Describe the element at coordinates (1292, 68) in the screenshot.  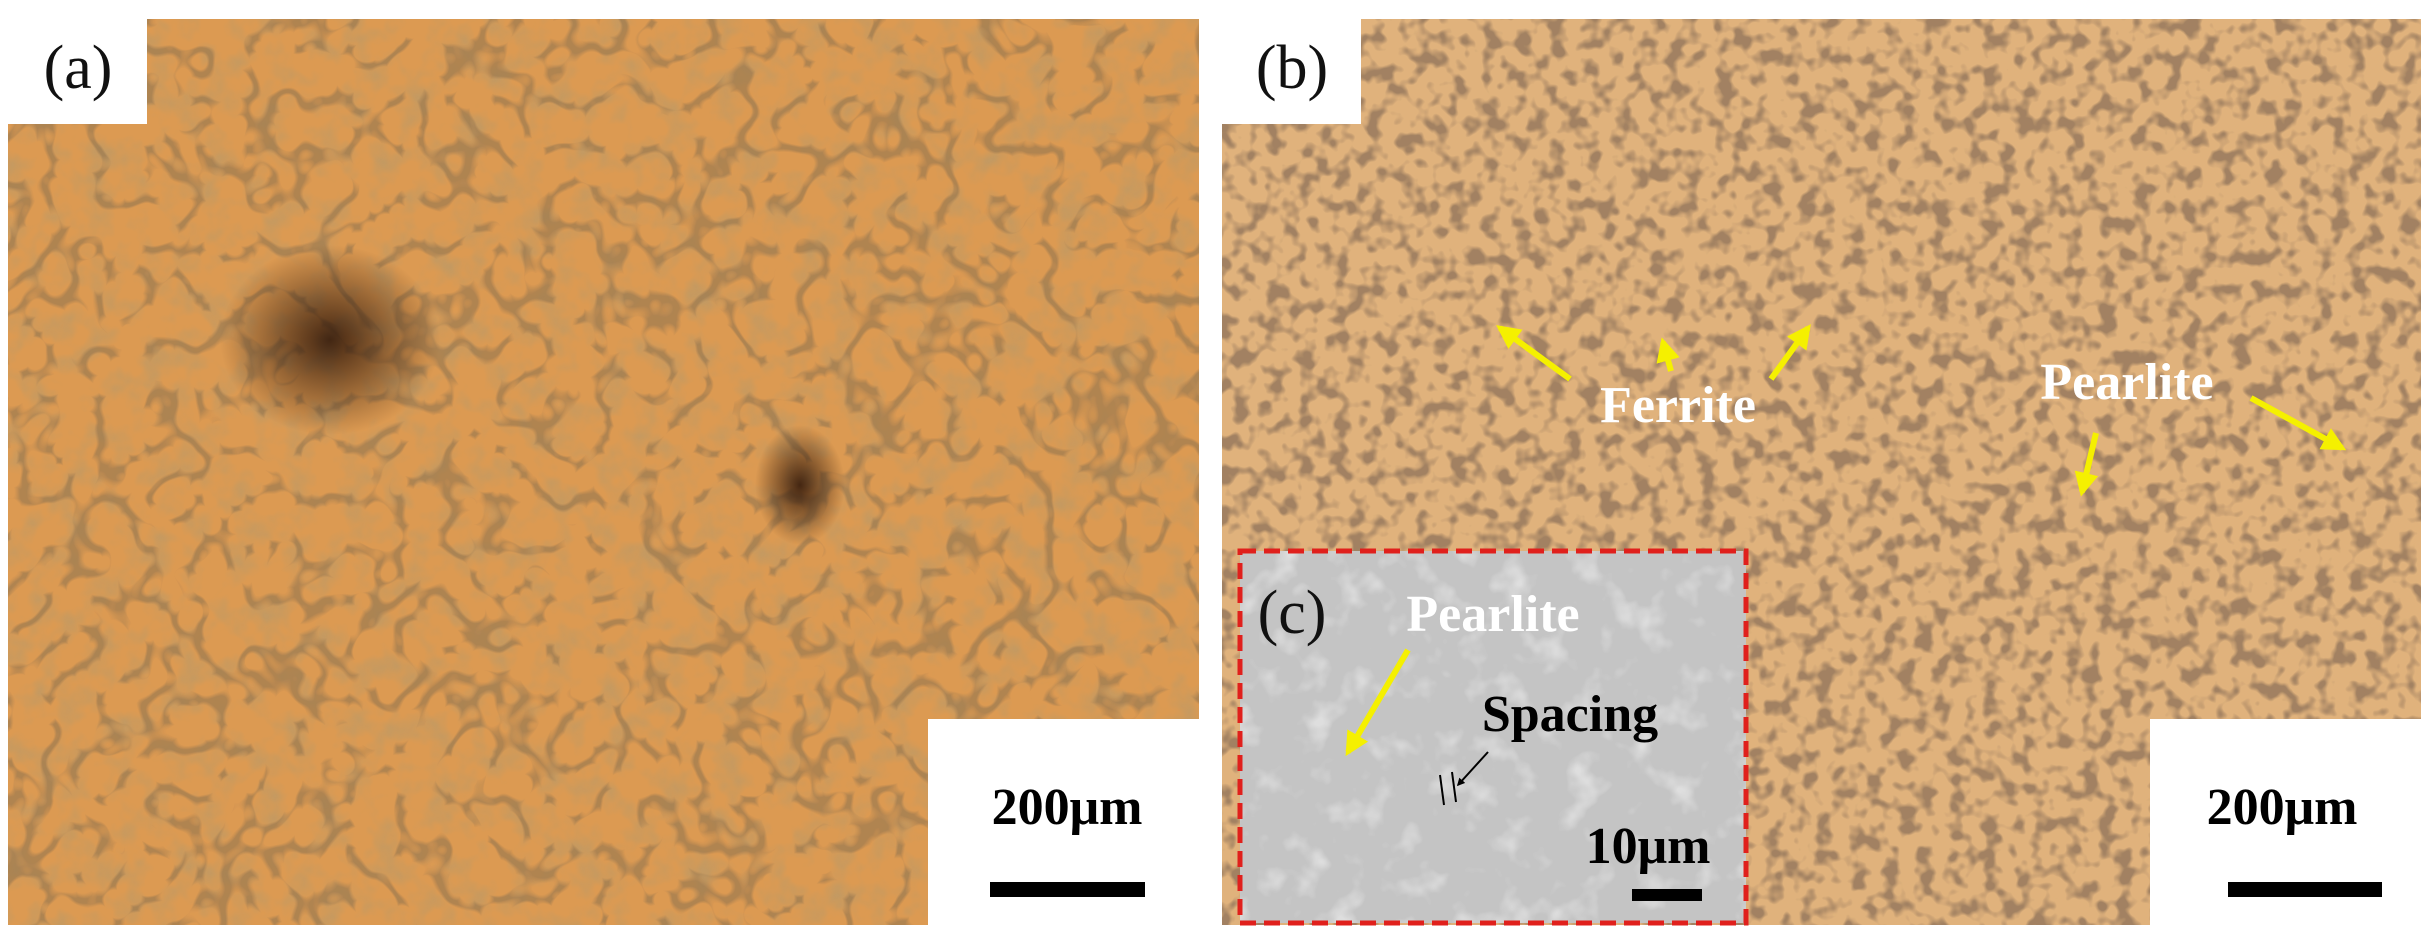
I see `panel-label: (b)` at that location.